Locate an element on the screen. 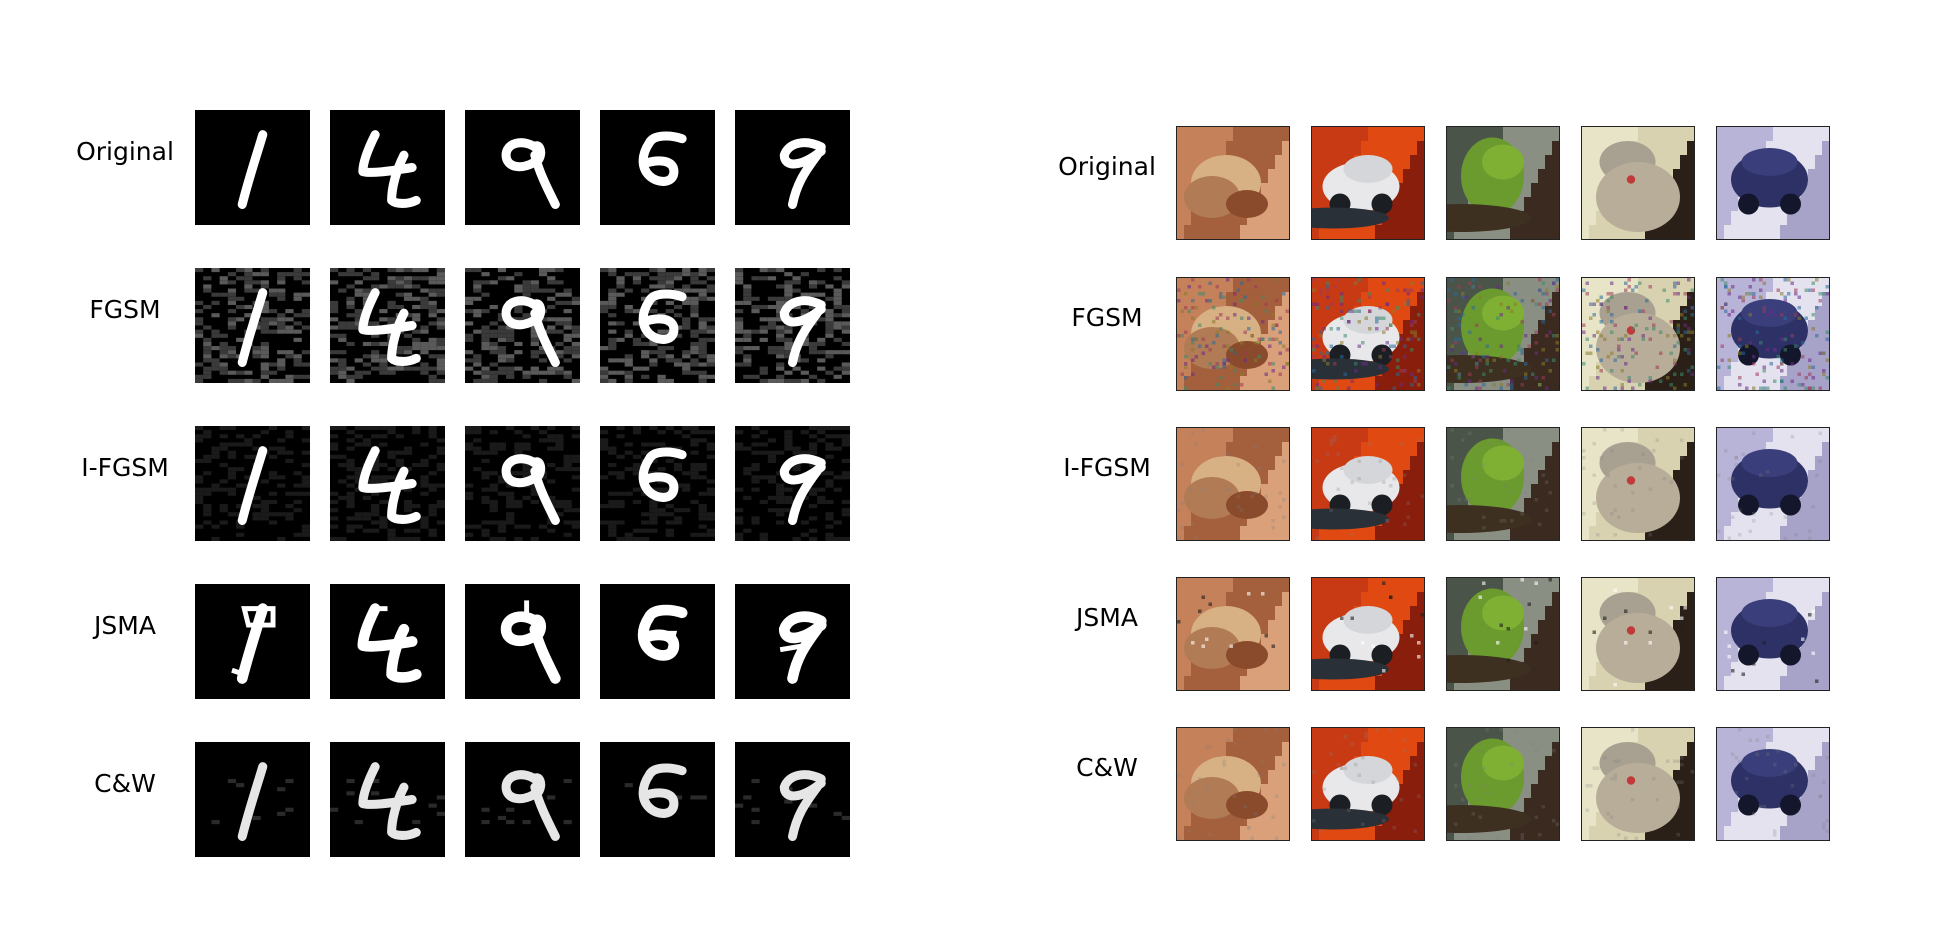  cifar-row-label: I-FGSM is located at coordinates (1107, 467).